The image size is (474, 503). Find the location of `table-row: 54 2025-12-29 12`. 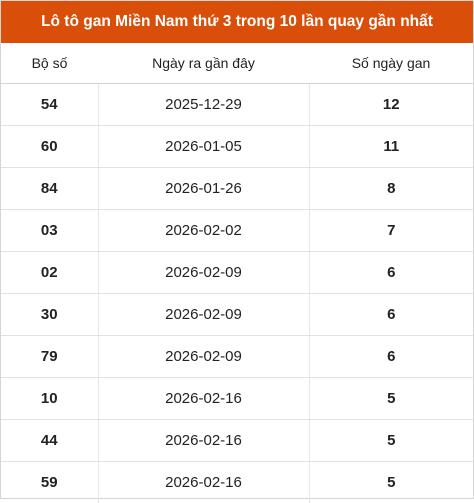

table-row: 54 2025-12-29 12 is located at coordinates (237, 105).